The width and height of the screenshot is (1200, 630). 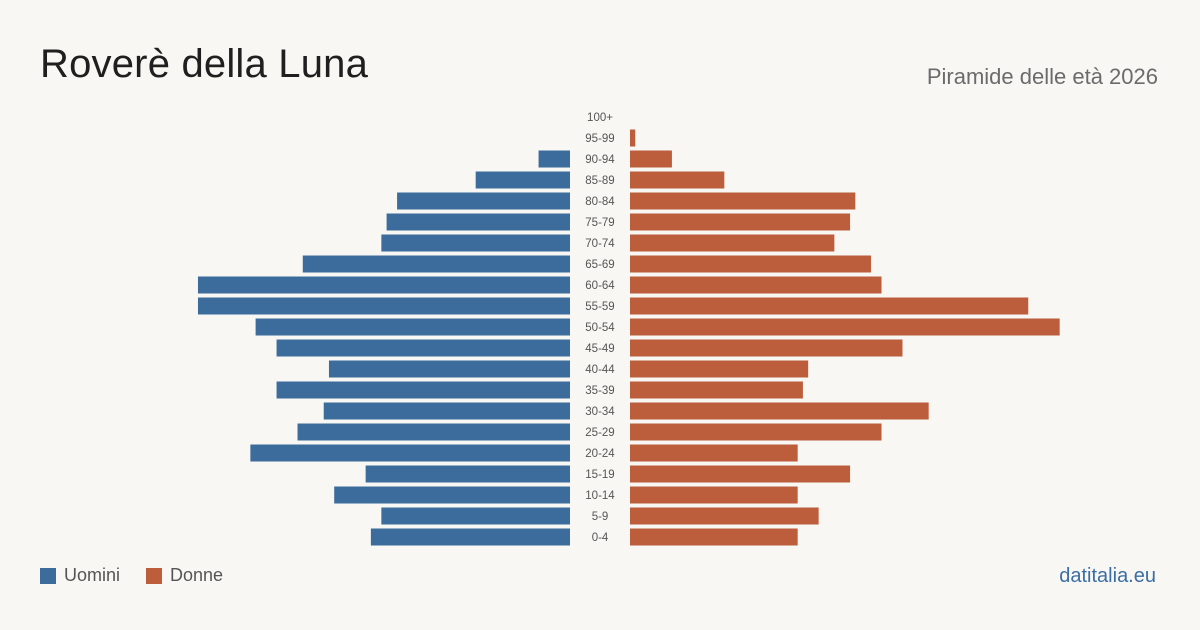 I want to click on chart-title: Roverè della Luna, so click(x=204, y=64).